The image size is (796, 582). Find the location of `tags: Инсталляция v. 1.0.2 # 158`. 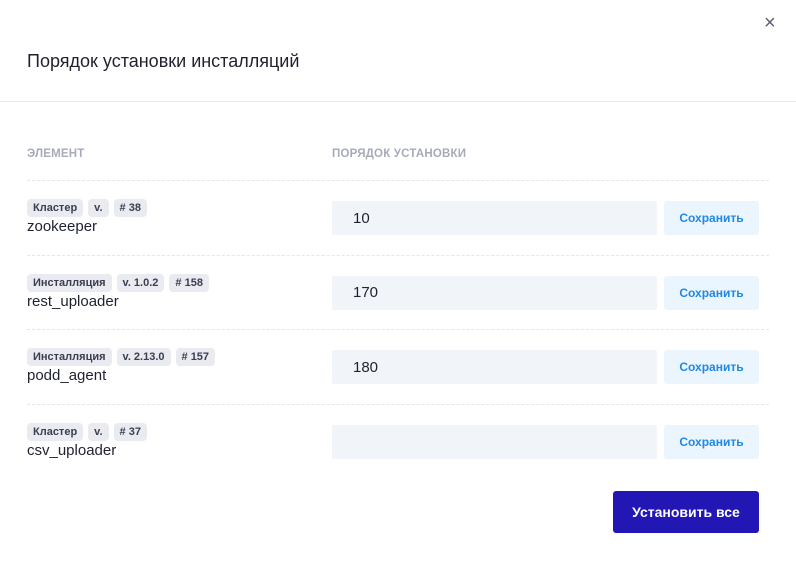

tags: Инсталляция v. 1.0.2 # 158 is located at coordinates (118, 282).